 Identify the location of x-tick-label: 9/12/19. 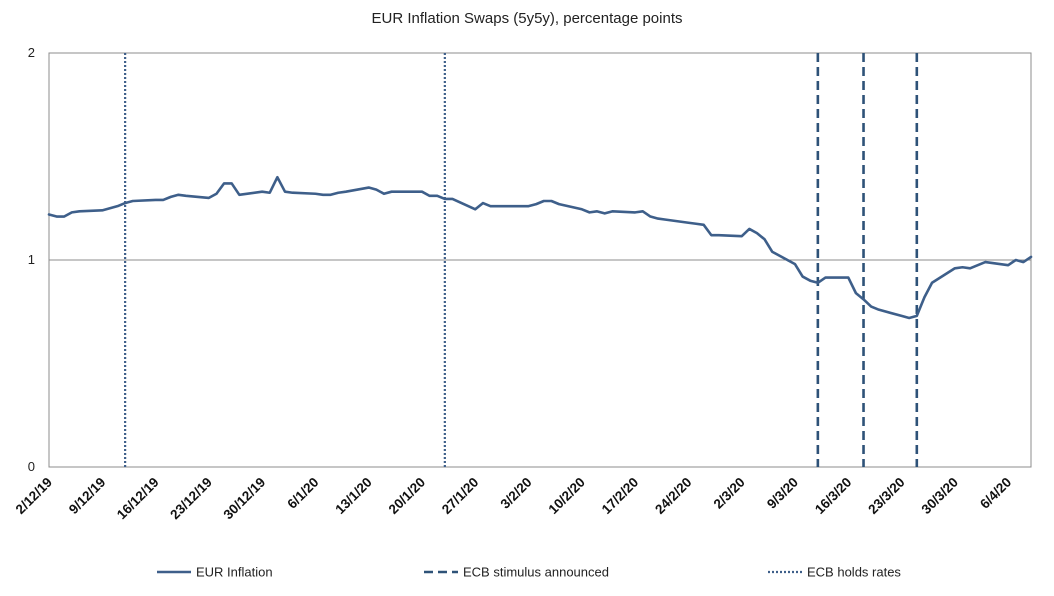
(87, 496).